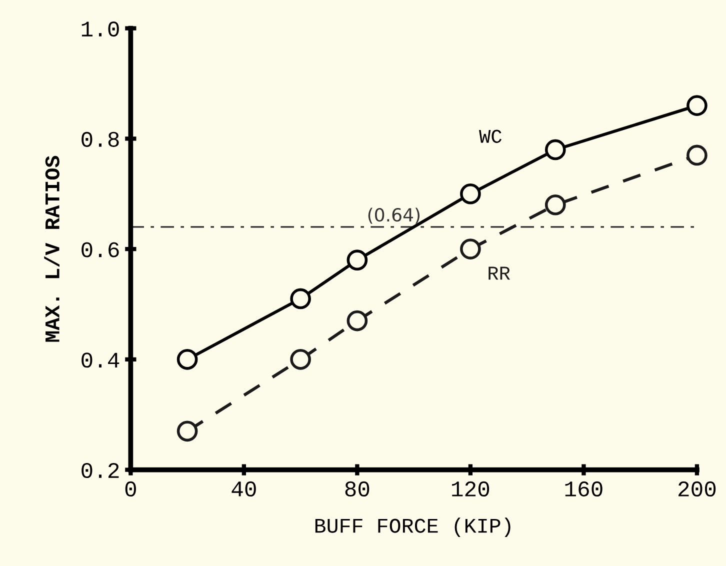 The height and width of the screenshot is (566, 726). Describe the element at coordinates (499, 273) in the screenshot. I see `series-label: RR` at that location.